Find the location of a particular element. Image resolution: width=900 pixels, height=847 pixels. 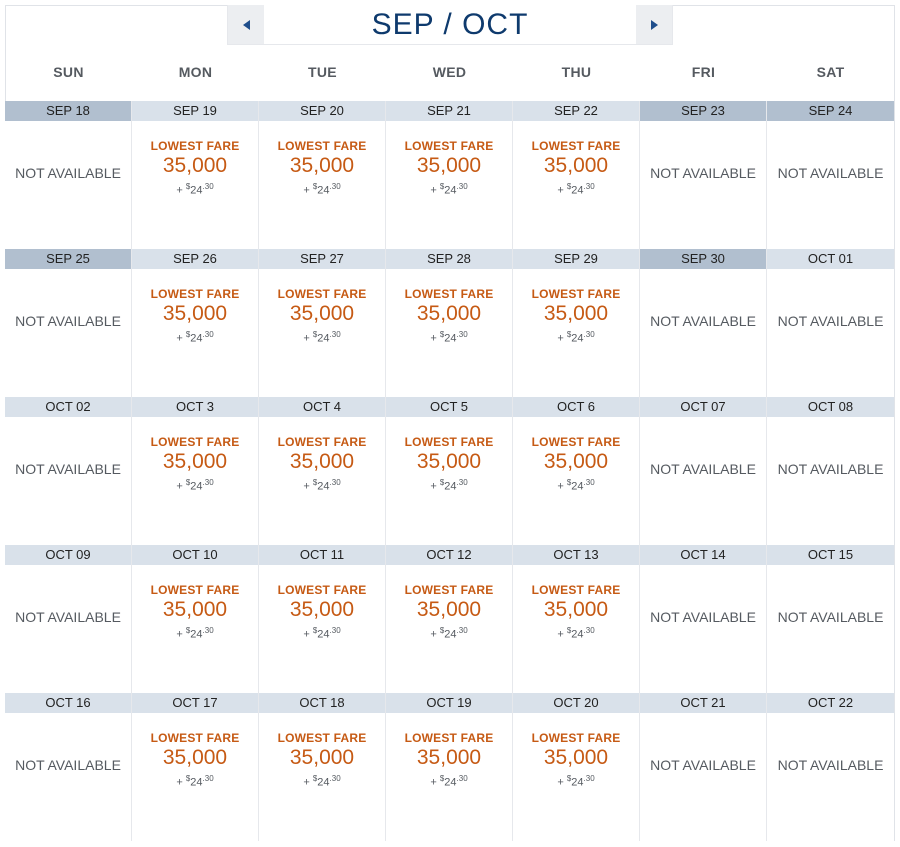

day-cell-available: SEP 22 LOWEST FARE 35,000 + $24.30 is located at coordinates (576, 175).